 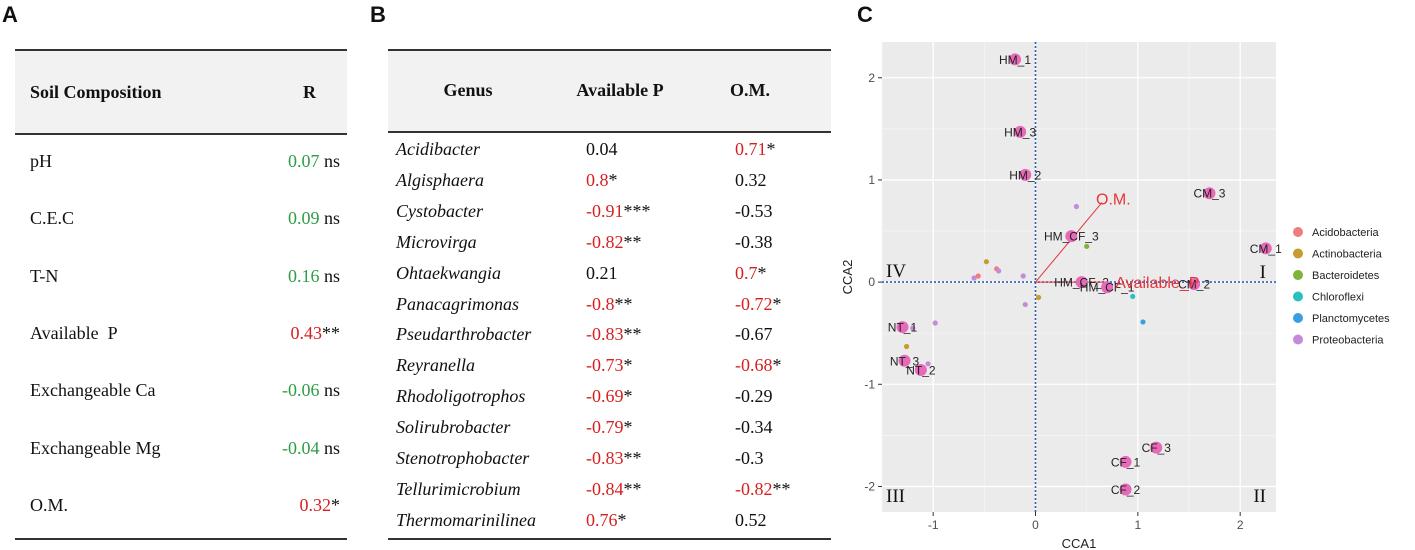 What do you see at coordinates (933, 525) in the screenshot?
I see `x-tick-label: -1` at bounding box center [933, 525].